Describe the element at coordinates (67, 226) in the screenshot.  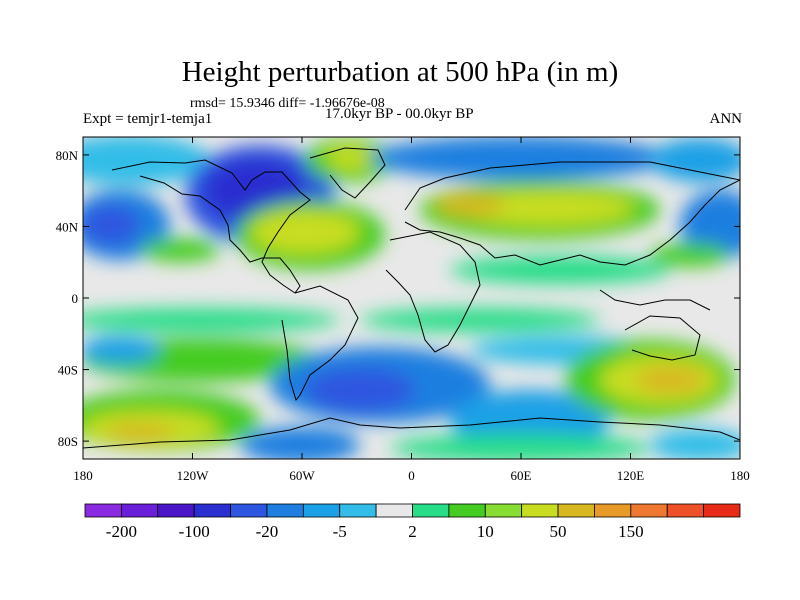
I see `y-tick-label: 40N` at that location.